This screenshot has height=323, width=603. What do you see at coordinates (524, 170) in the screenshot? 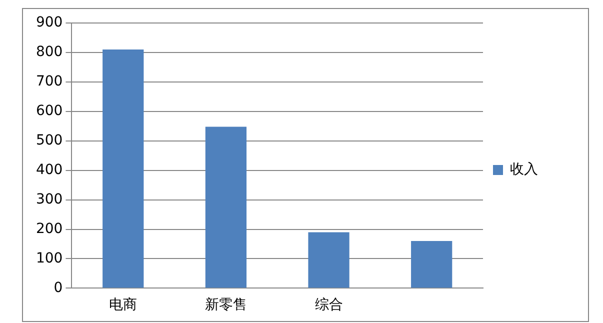
I see `legend-label: 收入` at bounding box center [524, 170].